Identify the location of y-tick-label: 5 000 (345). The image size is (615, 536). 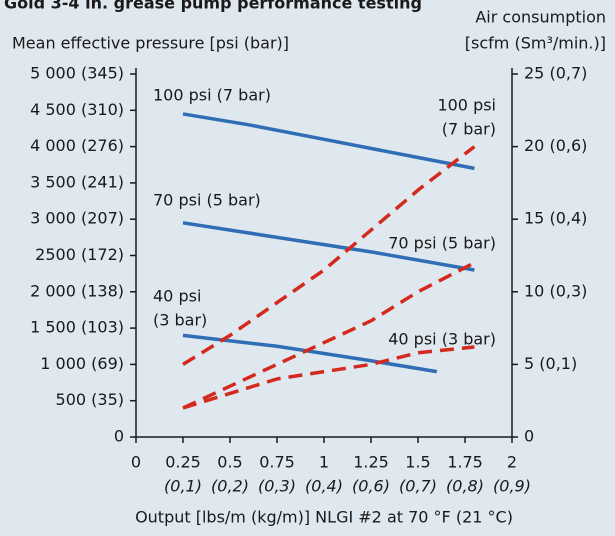
(77, 73).